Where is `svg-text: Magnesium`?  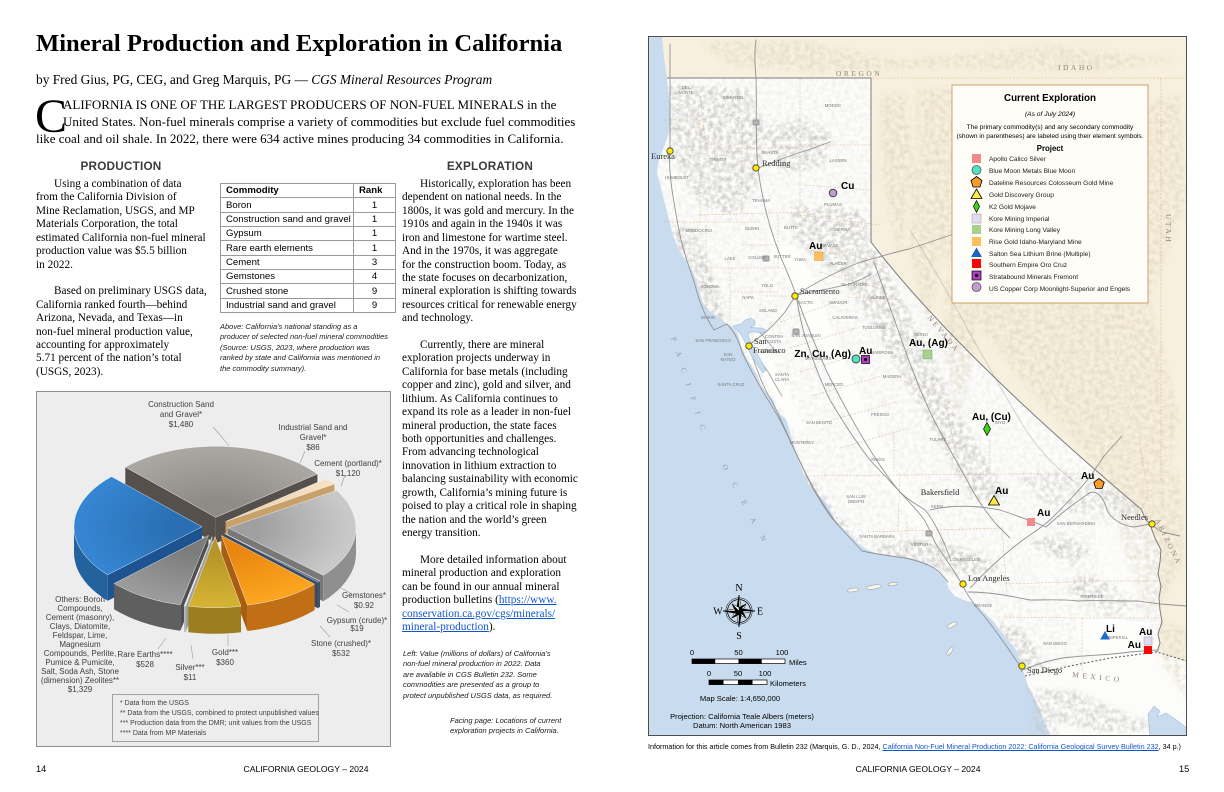 svg-text: Magnesium is located at coordinates (80, 644).